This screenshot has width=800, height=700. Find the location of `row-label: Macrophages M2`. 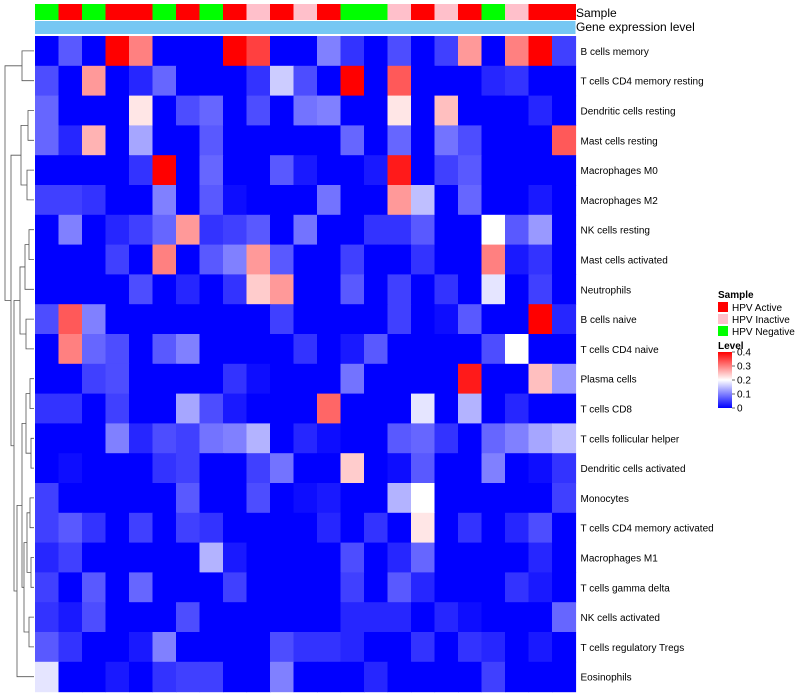

row-label: Macrophages M2 is located at coordinates (620, 201).